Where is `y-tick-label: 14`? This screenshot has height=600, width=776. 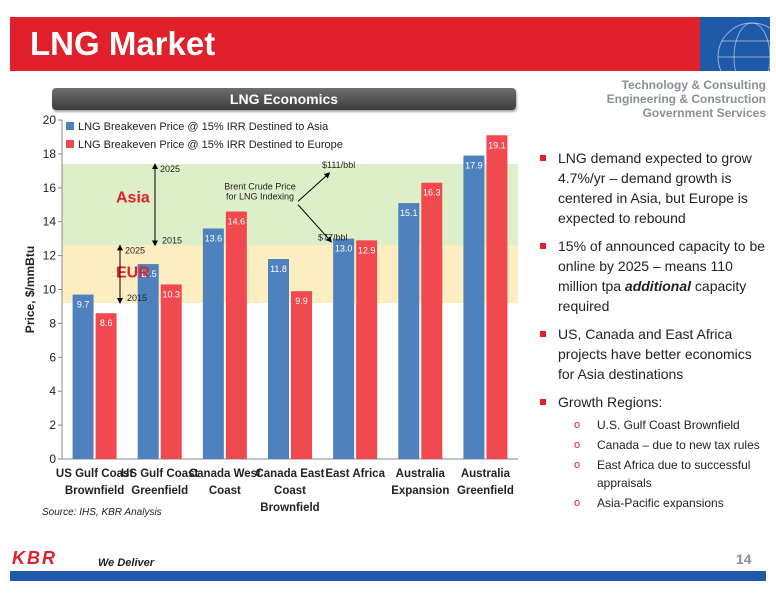 y-tick-label: 14 is located at coordinates (50, 222).